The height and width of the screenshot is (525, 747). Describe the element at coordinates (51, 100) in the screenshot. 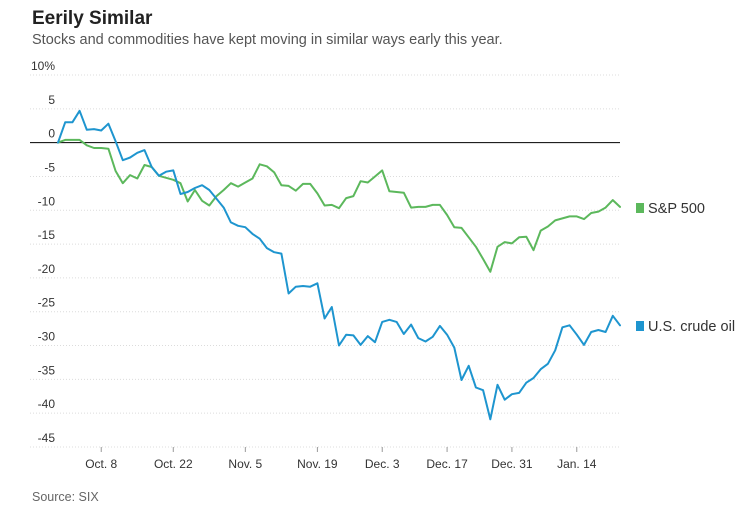

I see `y-tick-label: 5` at that location.